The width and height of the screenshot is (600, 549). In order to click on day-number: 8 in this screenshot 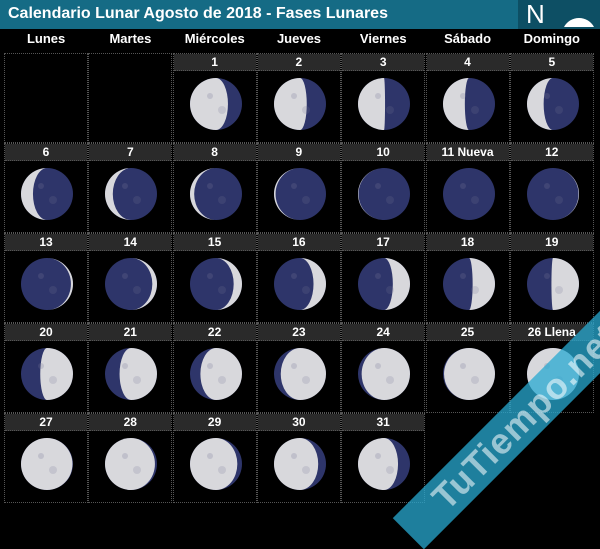, I will do `click(214, 152)`.